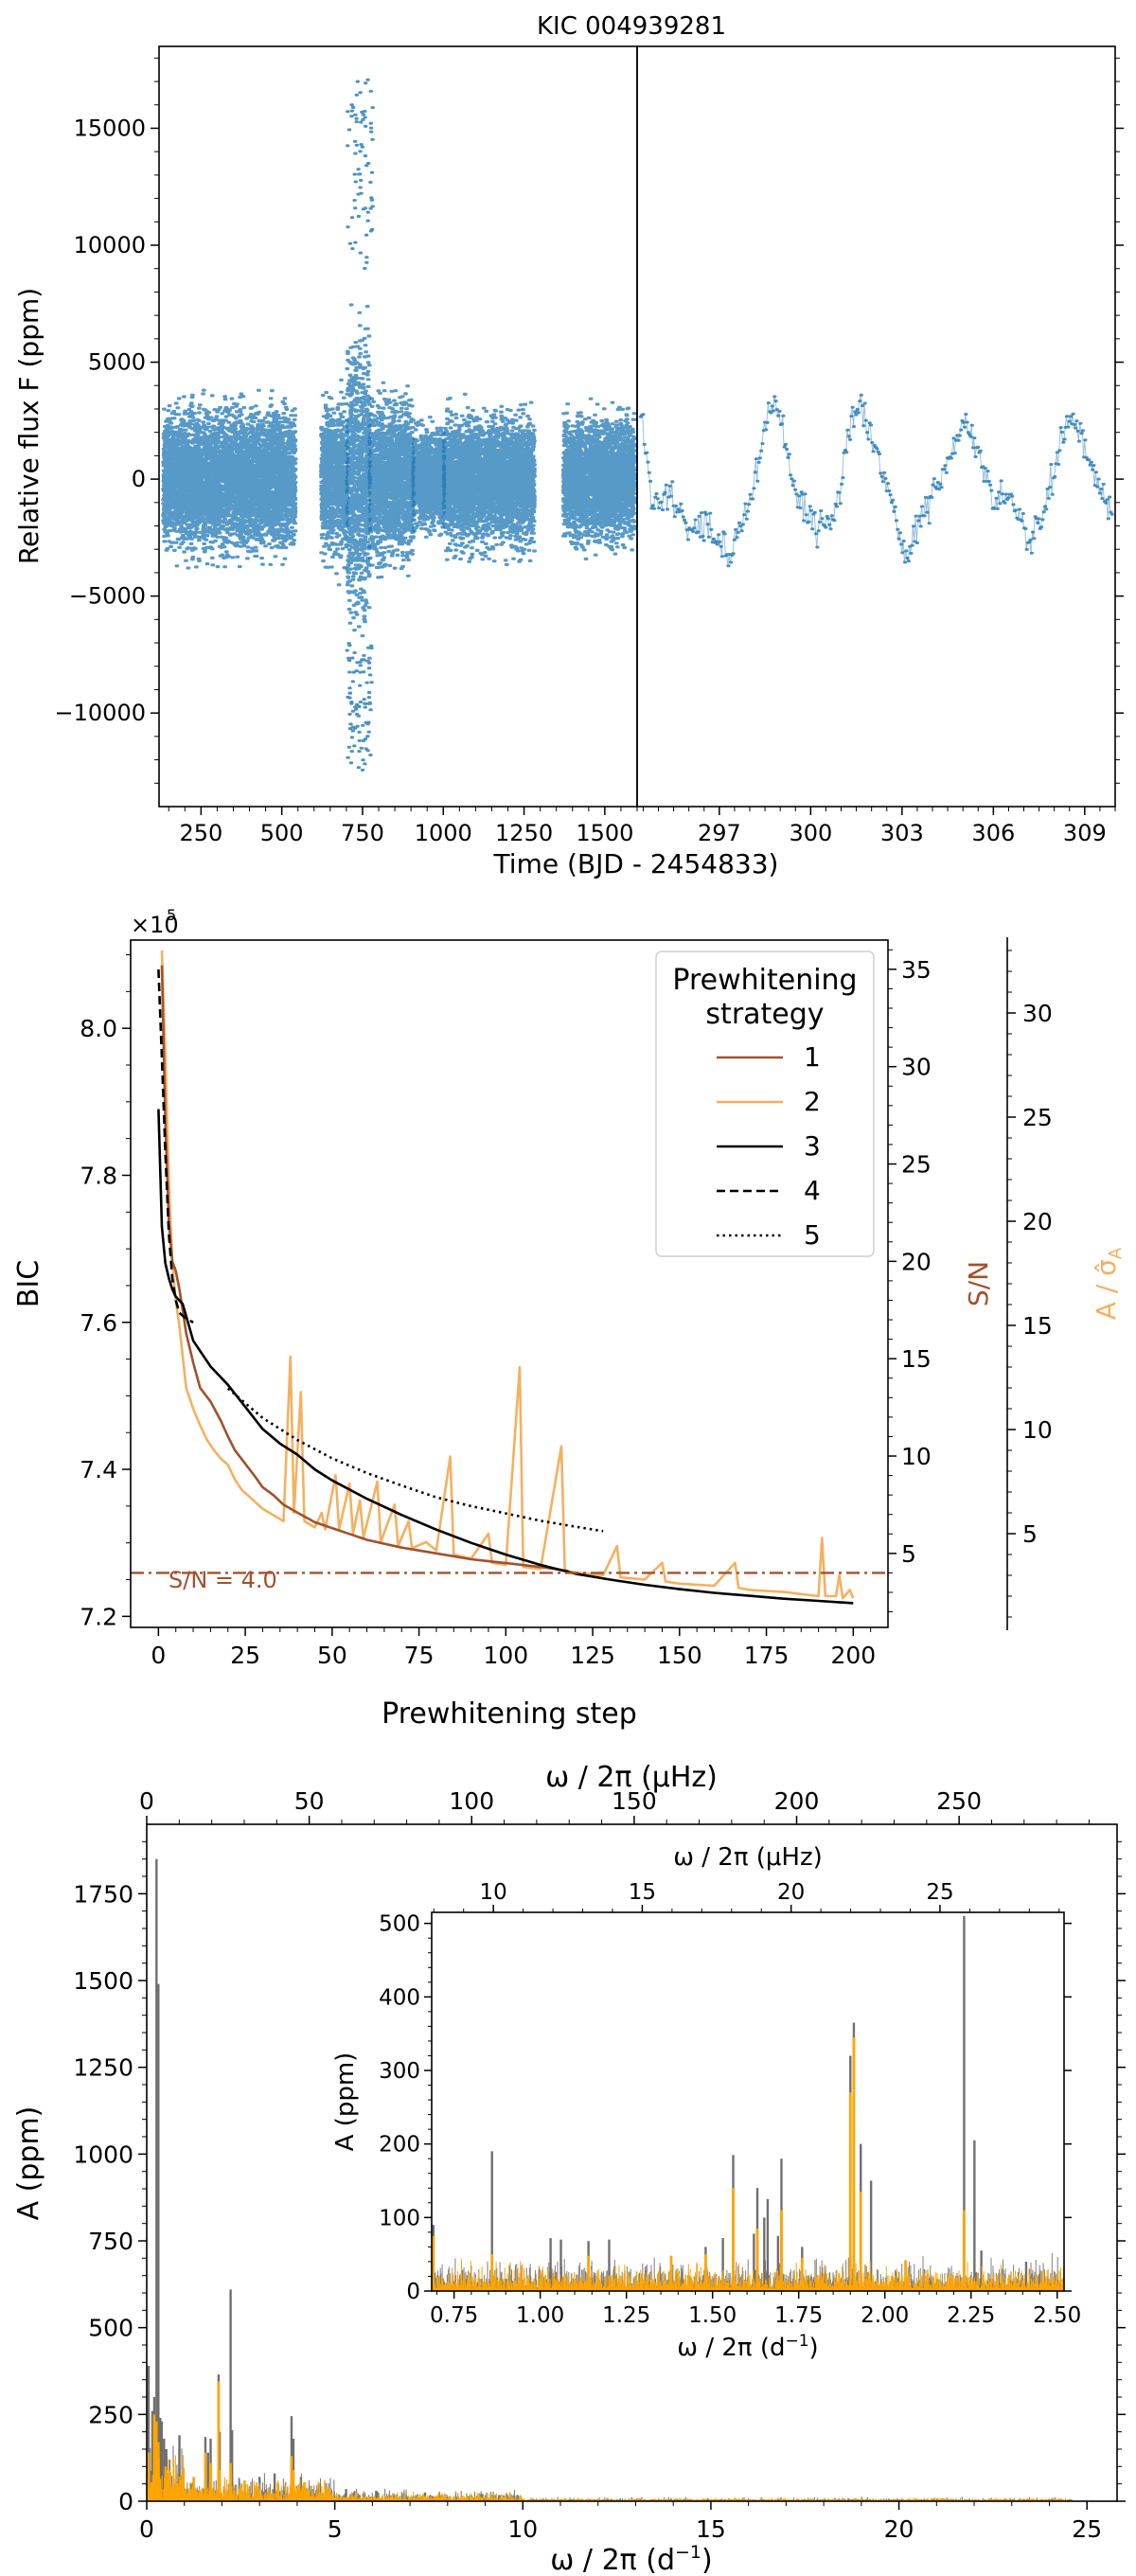  What do you see at coordinates (993, 833) in the screenshot?
I see `light-curve-x-tick-label: 306` at bounding box center [993, 833].